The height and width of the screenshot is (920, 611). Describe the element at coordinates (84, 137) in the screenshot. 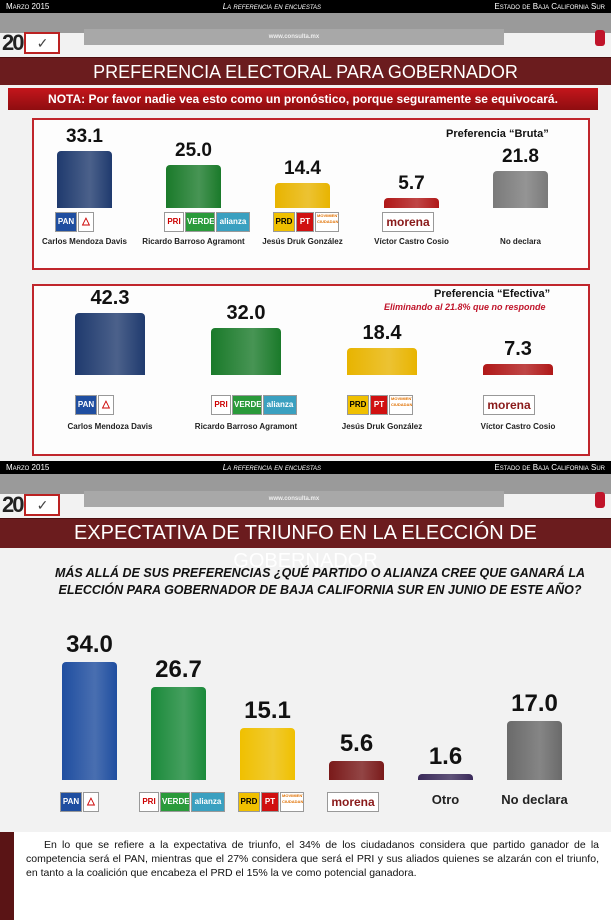

I see `value-label-0: 33.1` at that location.